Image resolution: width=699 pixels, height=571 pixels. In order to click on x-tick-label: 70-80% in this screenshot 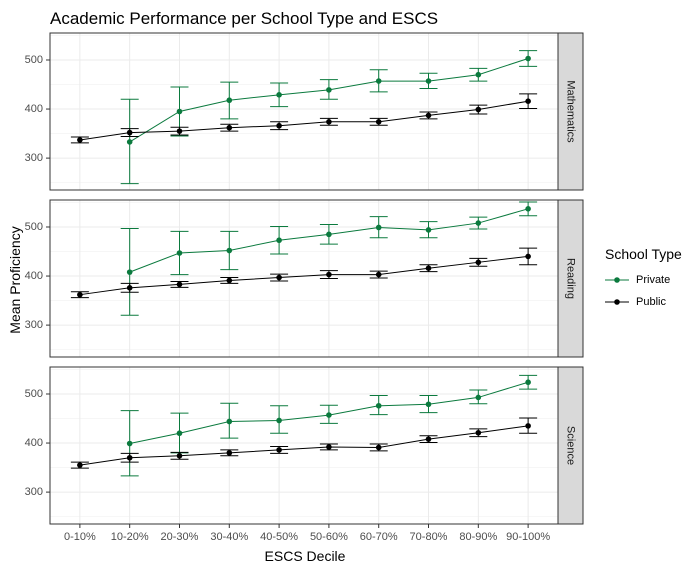, I will do `click(429, 537)`.